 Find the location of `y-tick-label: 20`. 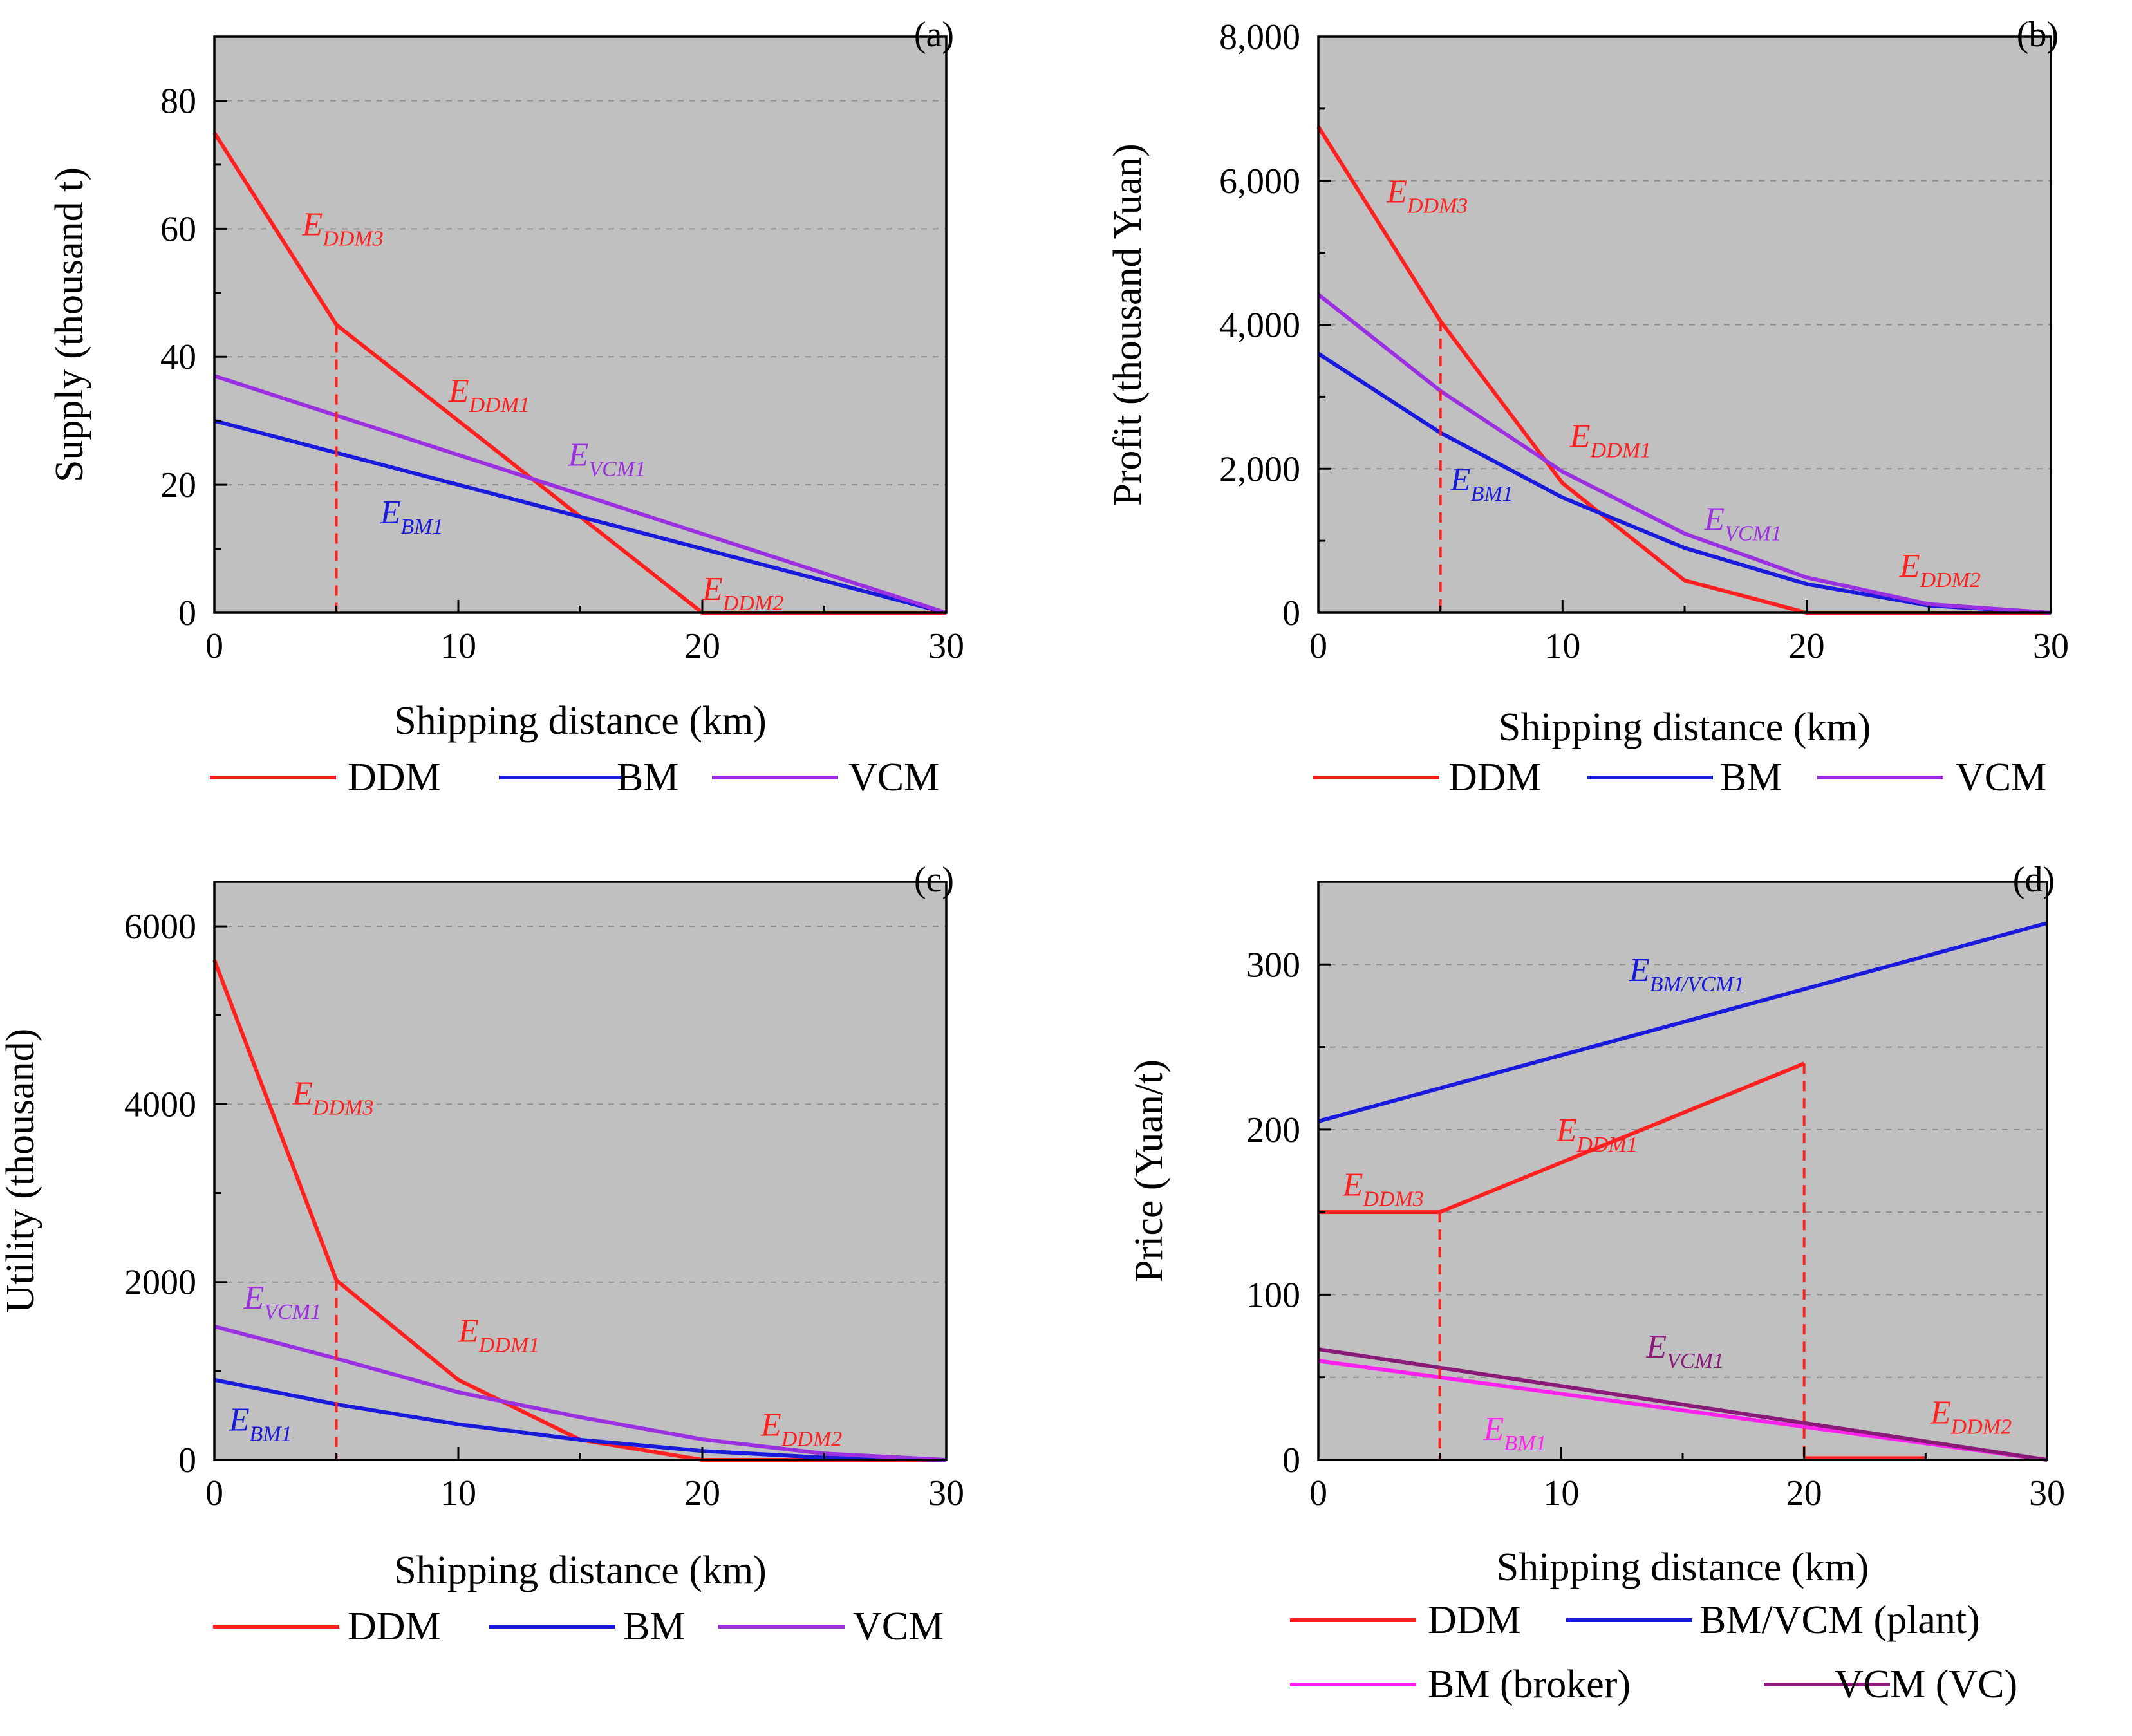

y-tick-label: 20 is located at coordinates (178, 485).